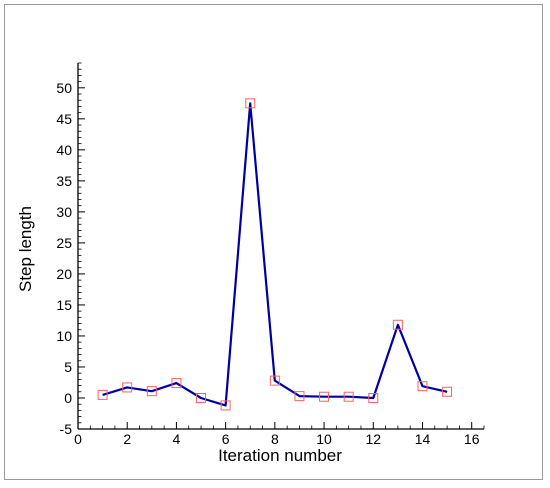 Image resolution: width=550 pixels, height=488 pixels. Describe the element at coordinates (64, 243) in the screenshot. I see `y-tick-label: 25` at that location.